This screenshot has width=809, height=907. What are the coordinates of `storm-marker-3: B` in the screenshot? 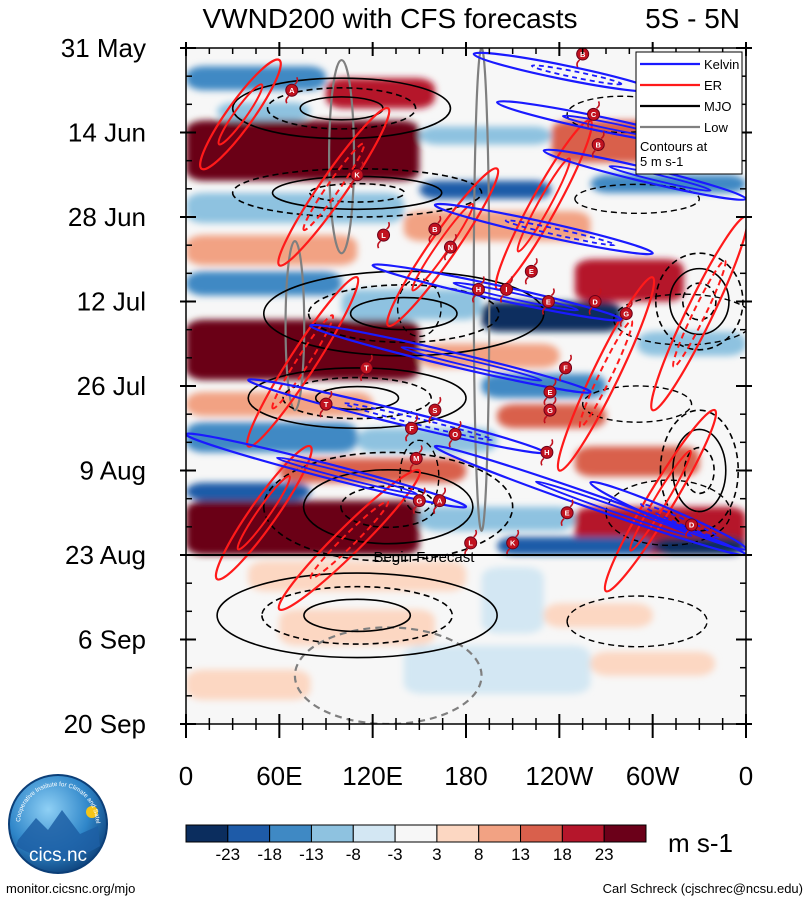 It's located at (598, 144).